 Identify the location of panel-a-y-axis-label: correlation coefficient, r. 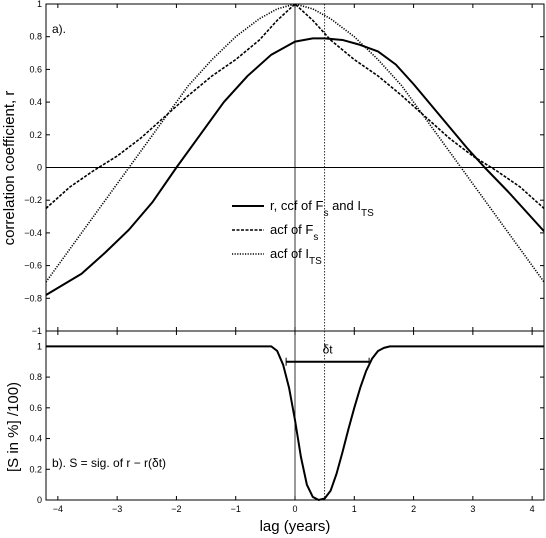
(9, 168).